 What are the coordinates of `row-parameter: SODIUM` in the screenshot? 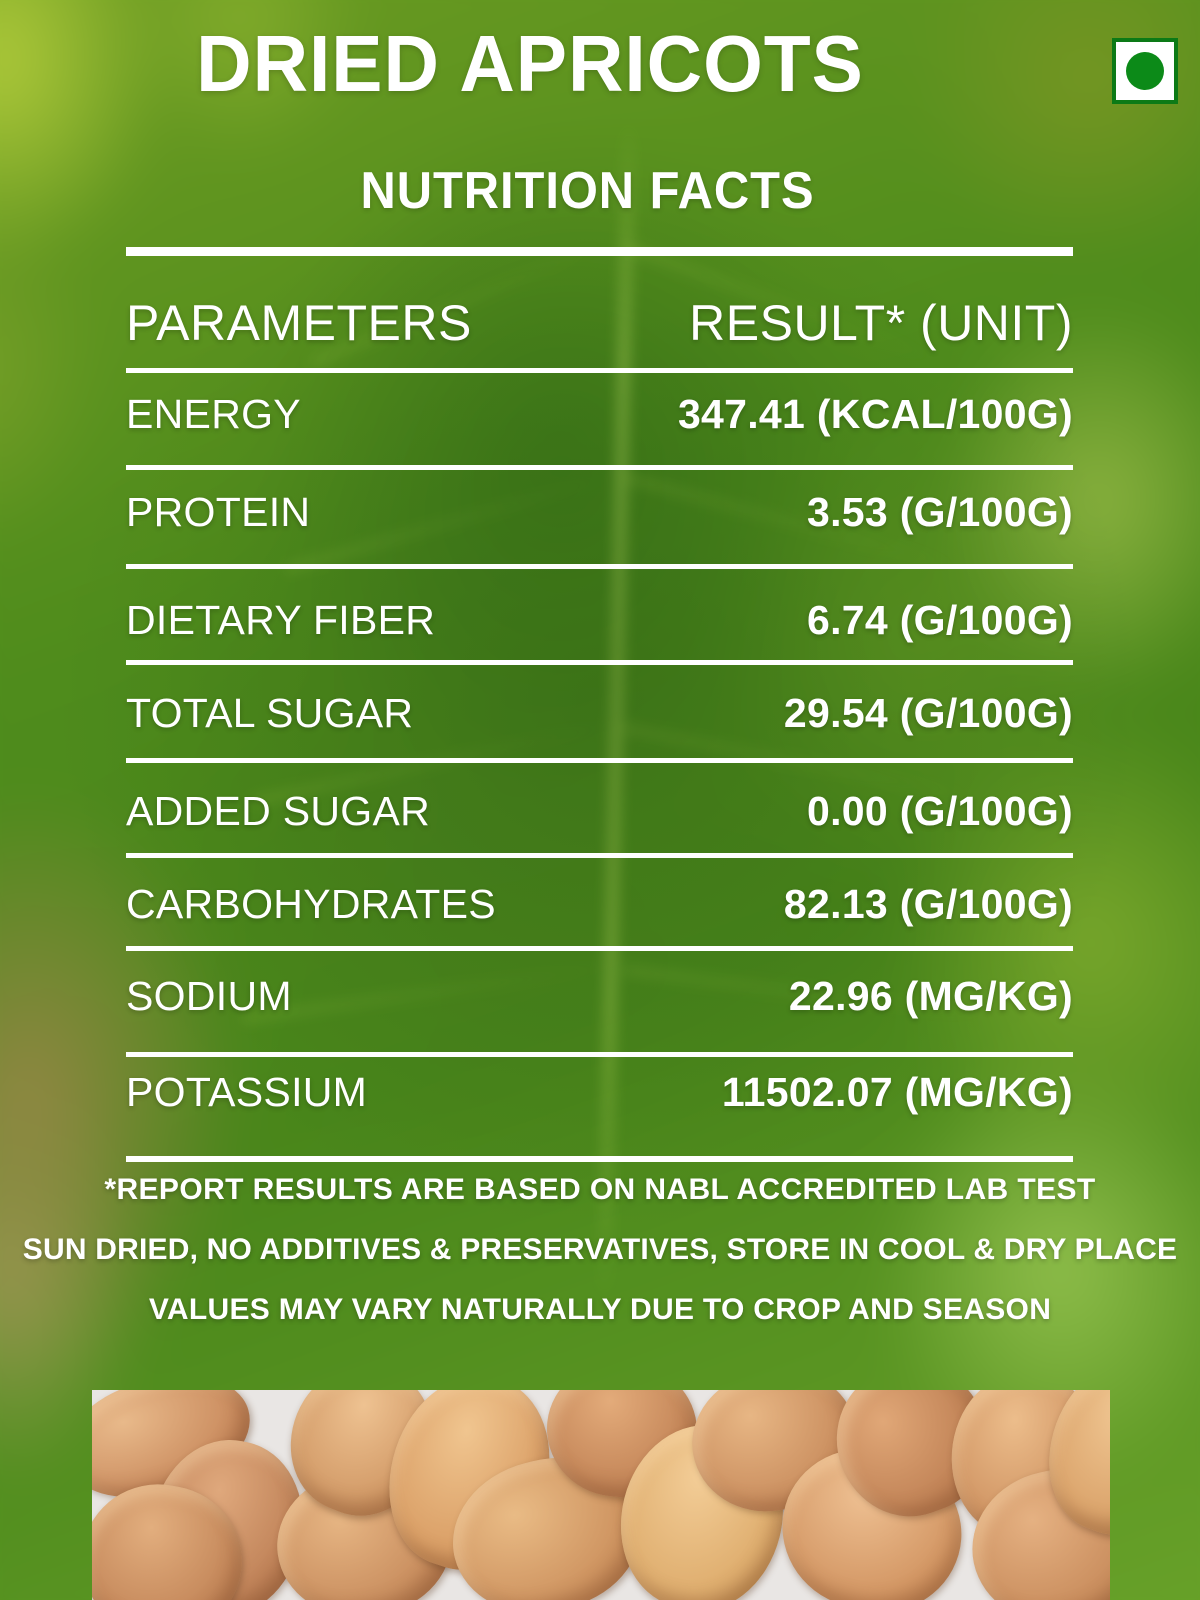 It's located at (209, 995).